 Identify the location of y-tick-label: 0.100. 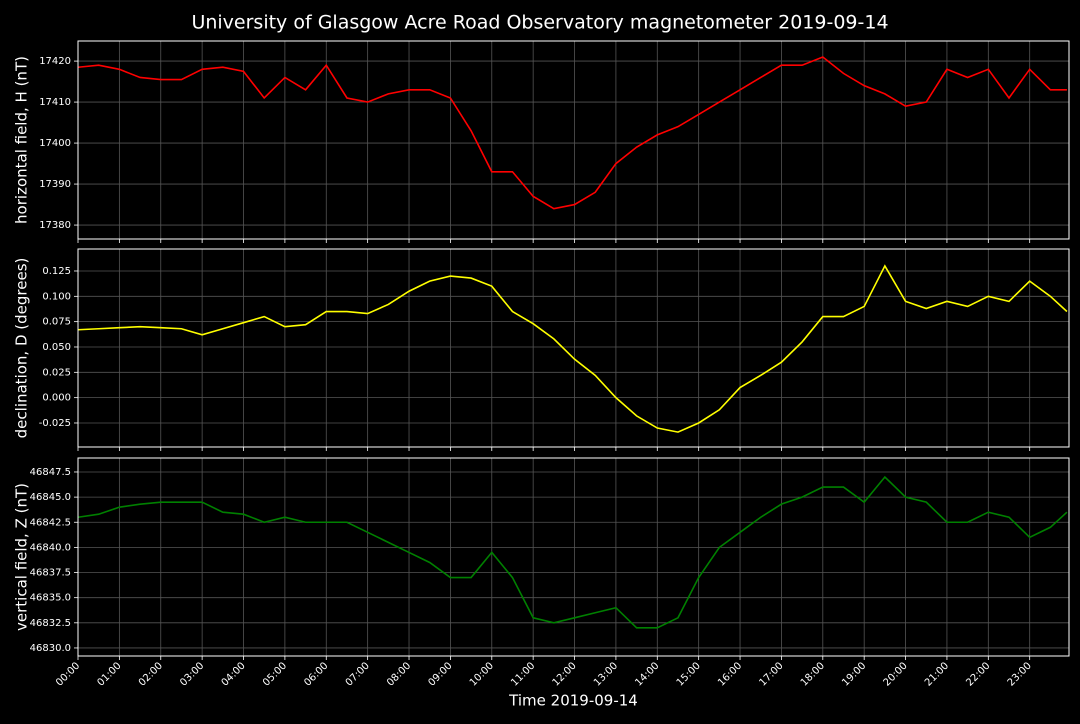
(56, 296).